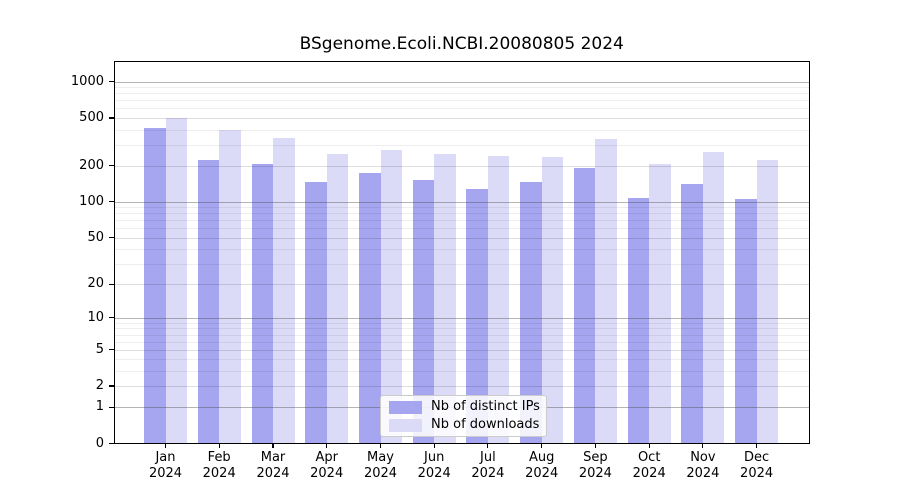 This screenshot has height=500, width=900. Describe the element at coordinates (95, 237) in the screenshot. I see `y-tick-label-50: 50` at that location.